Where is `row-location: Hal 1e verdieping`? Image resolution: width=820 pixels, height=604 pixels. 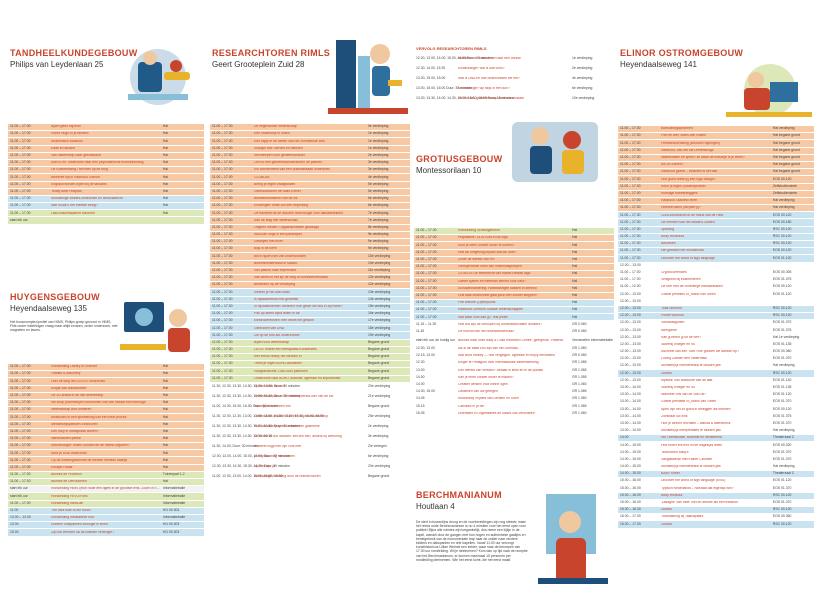 row-location: Hal 1e verdieping is located at coordinates (786, 336).